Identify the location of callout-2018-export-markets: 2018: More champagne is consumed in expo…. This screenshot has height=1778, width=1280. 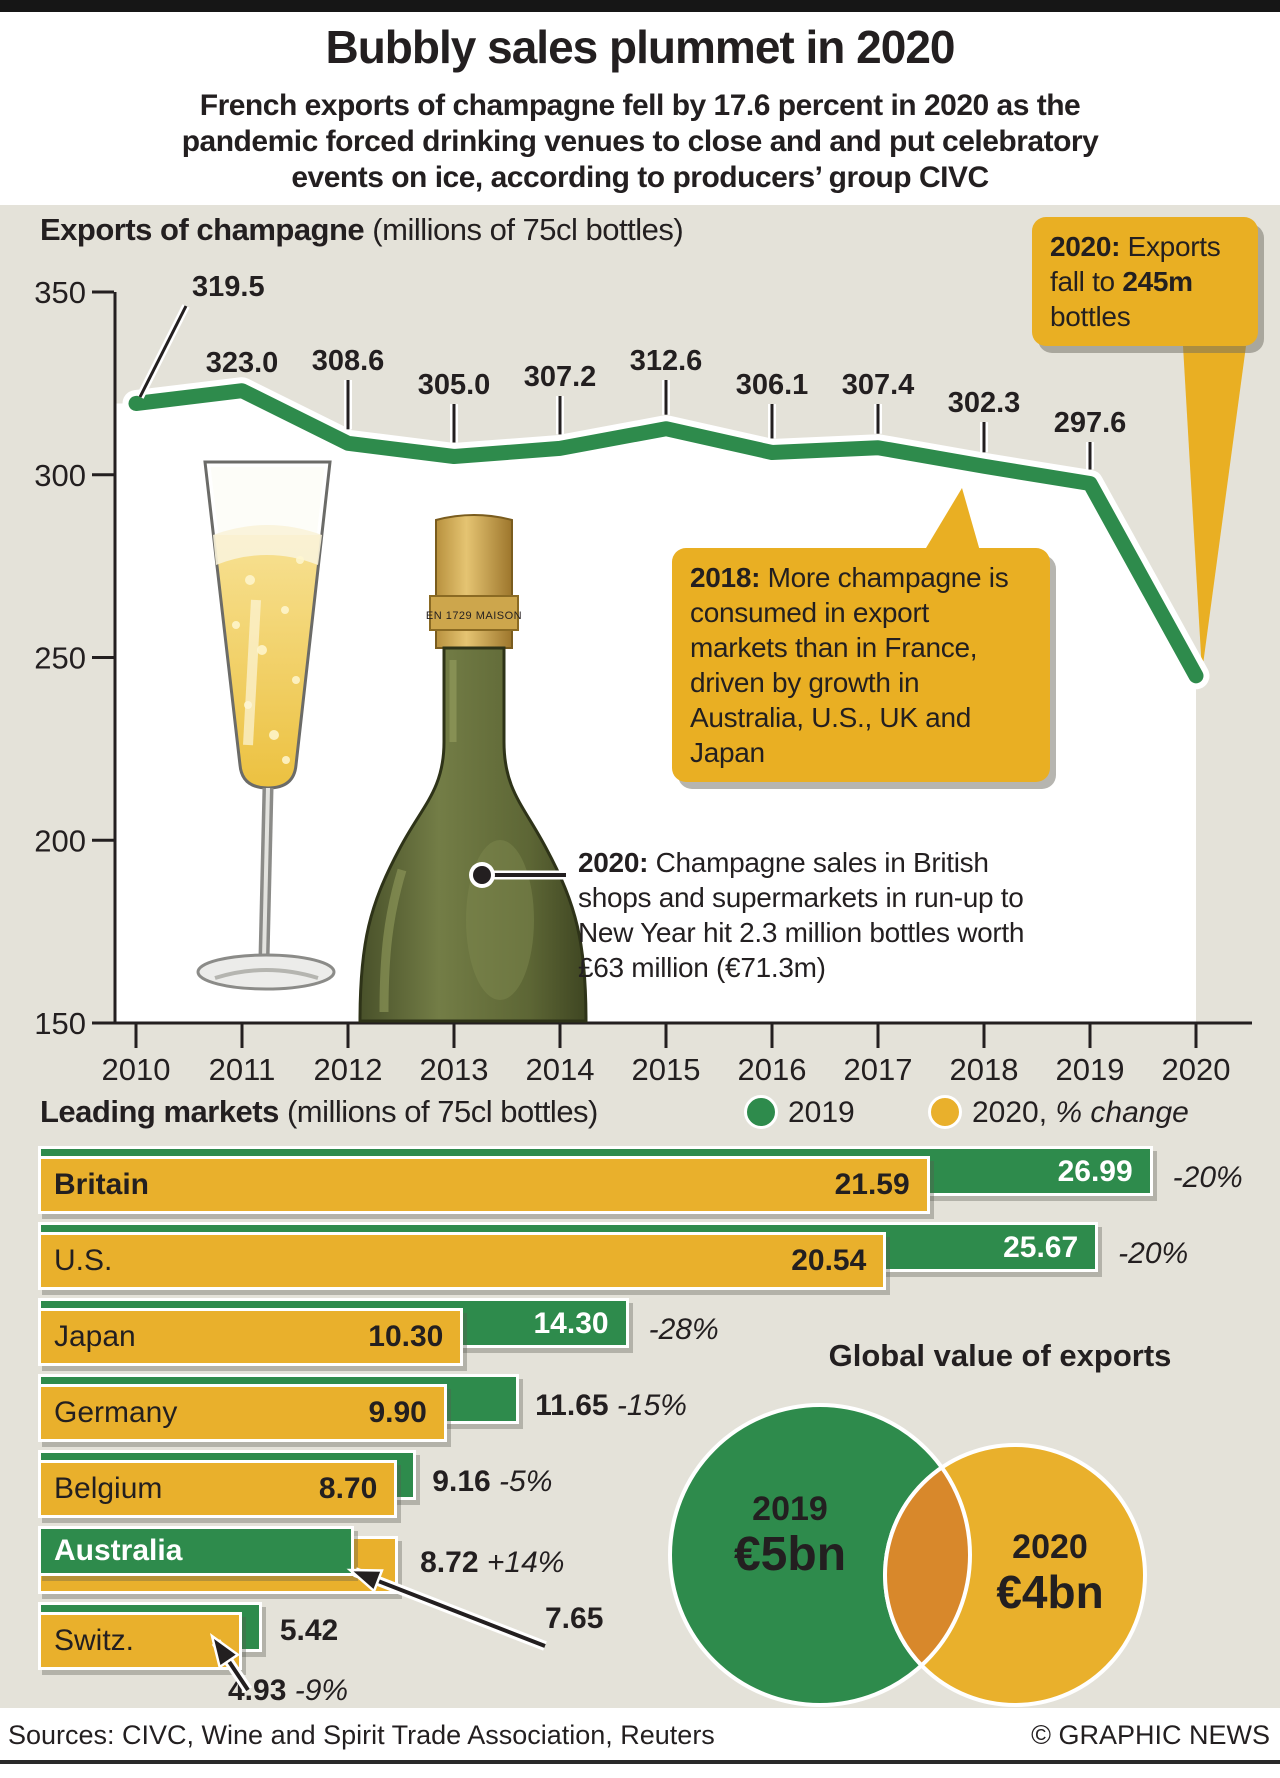
(861, 665).